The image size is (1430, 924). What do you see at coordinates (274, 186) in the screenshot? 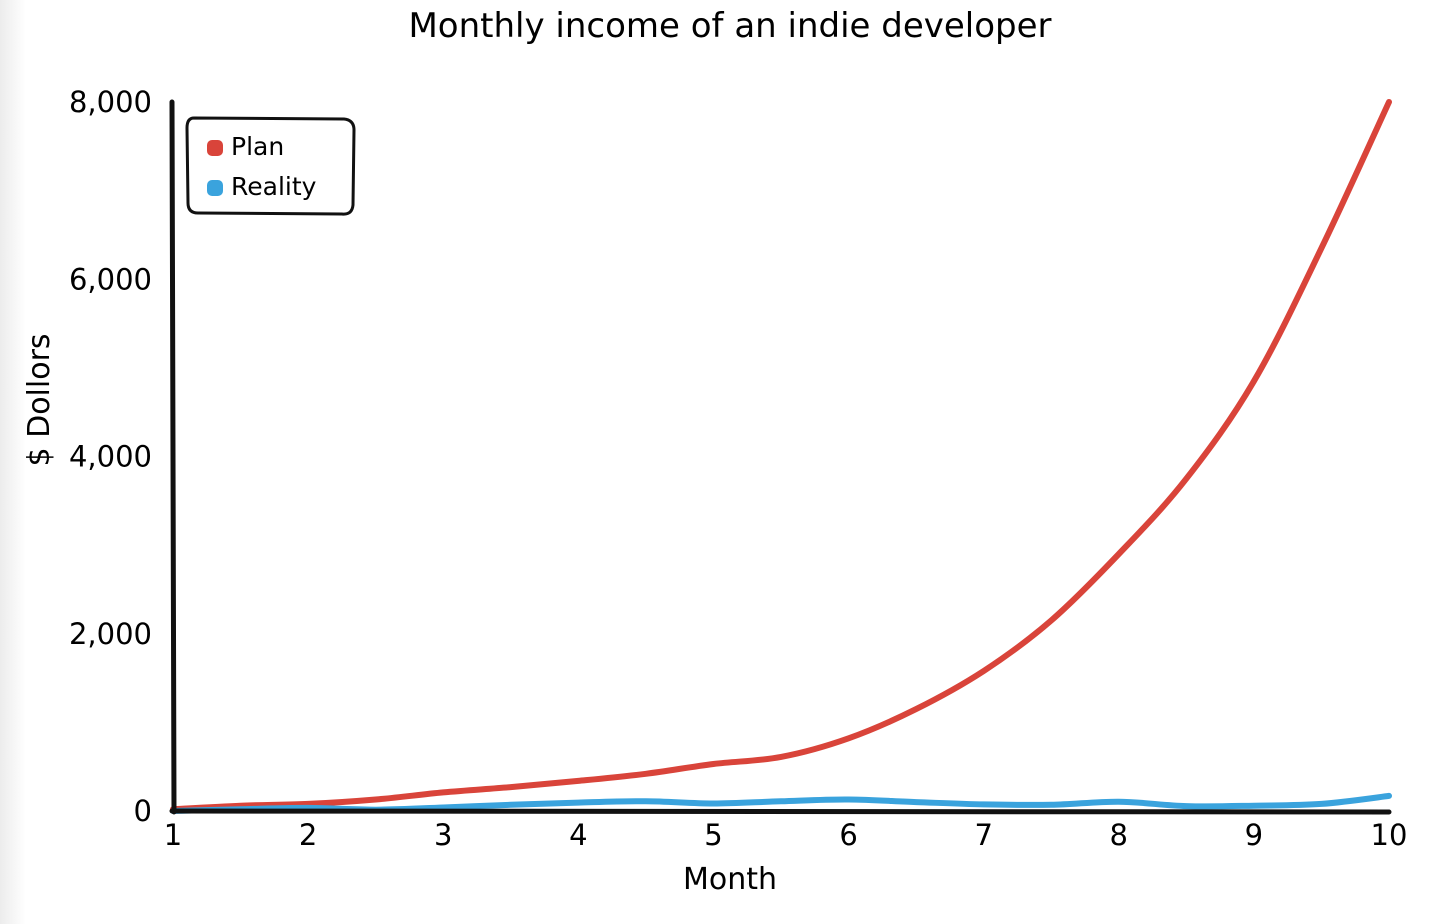
I see `legend-label-reality: Reality` at bounding box center [274, 186].